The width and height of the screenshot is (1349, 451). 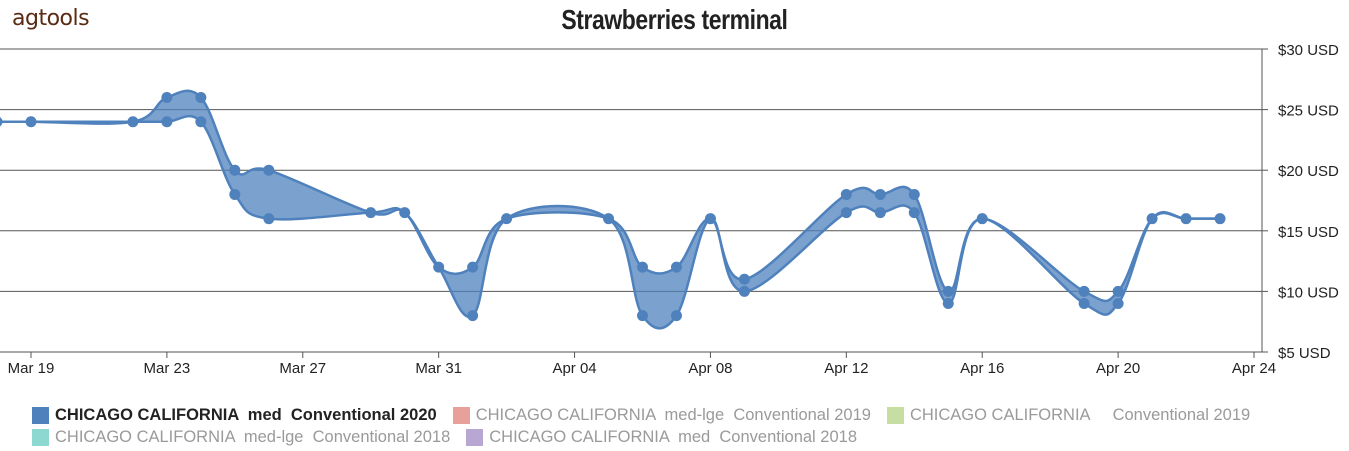 I want to click on y-tick-label: $30 USD, so click(x=1308, y=50).